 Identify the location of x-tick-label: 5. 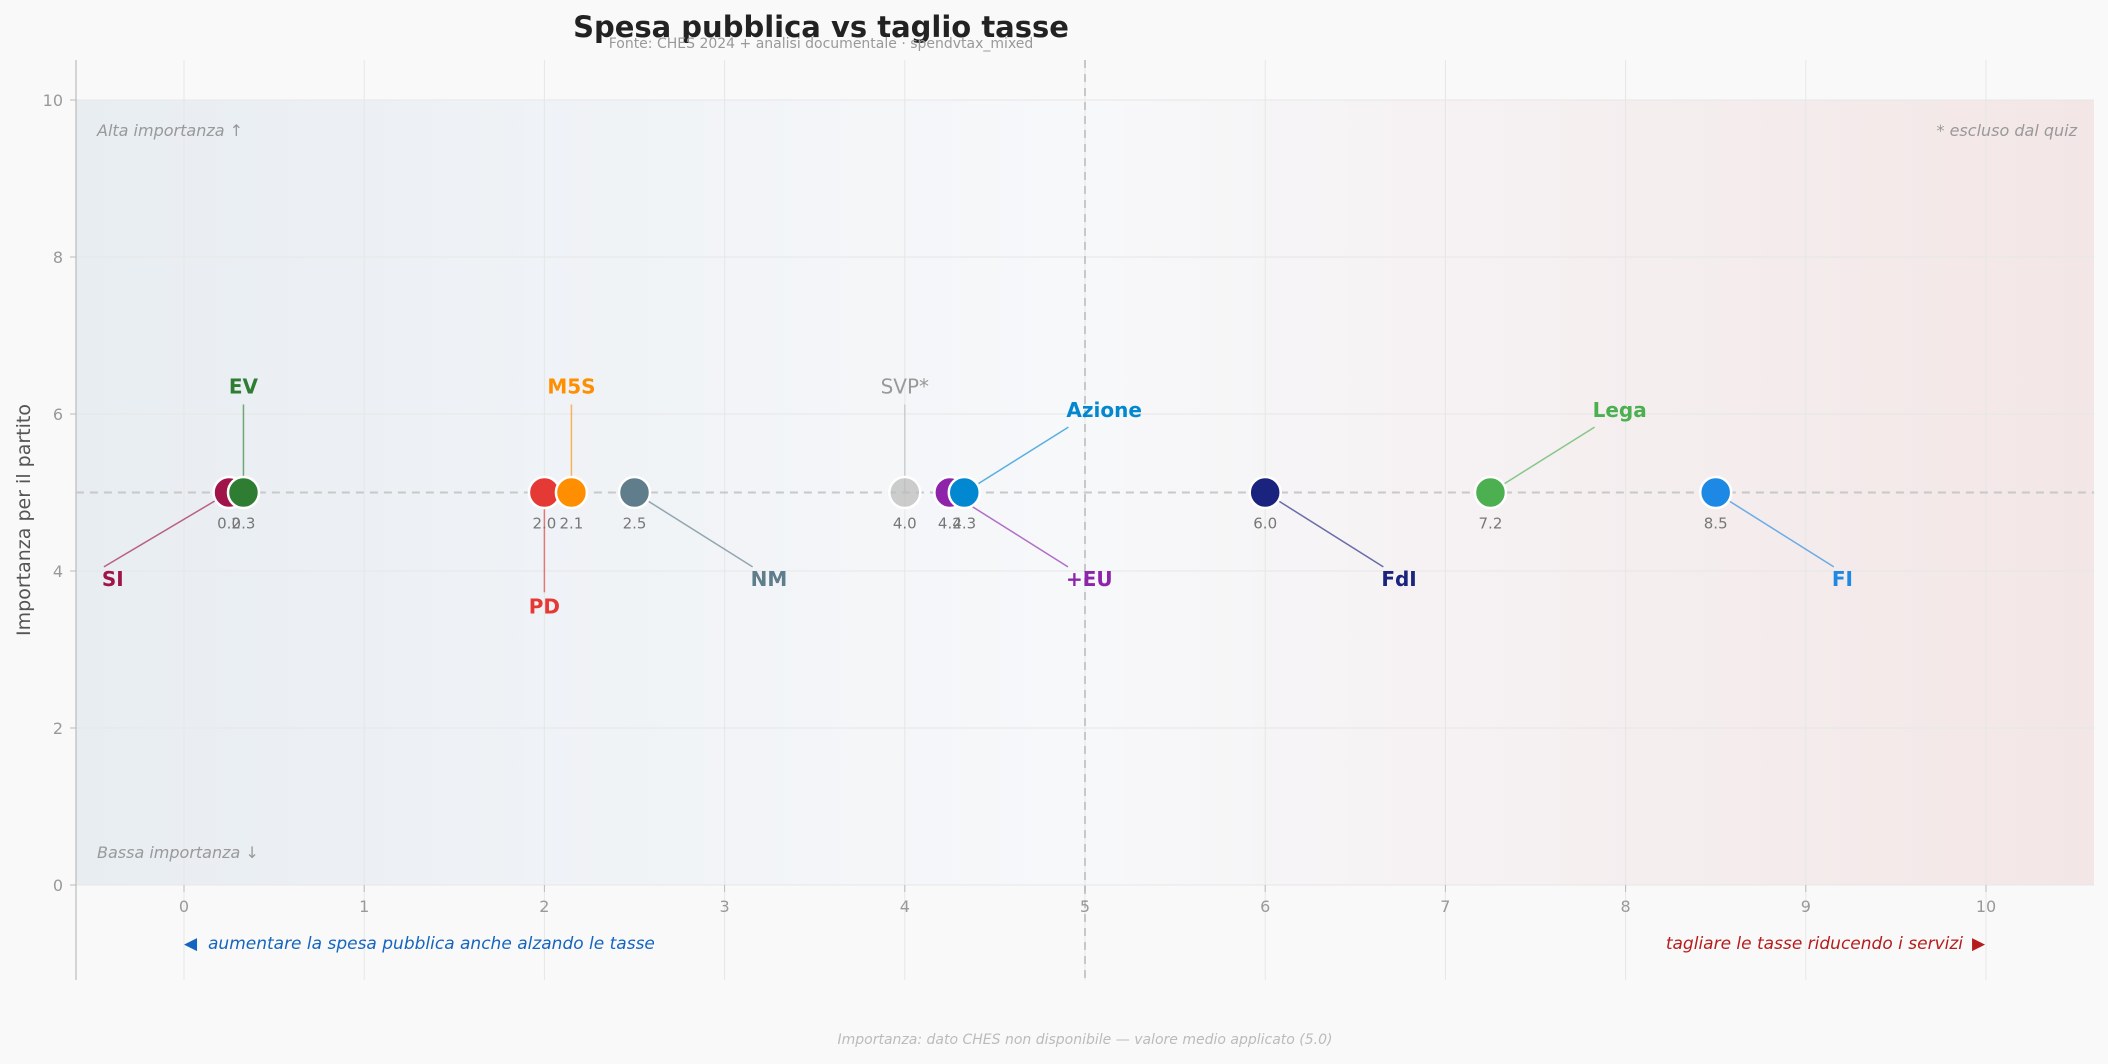
(1085, 906).